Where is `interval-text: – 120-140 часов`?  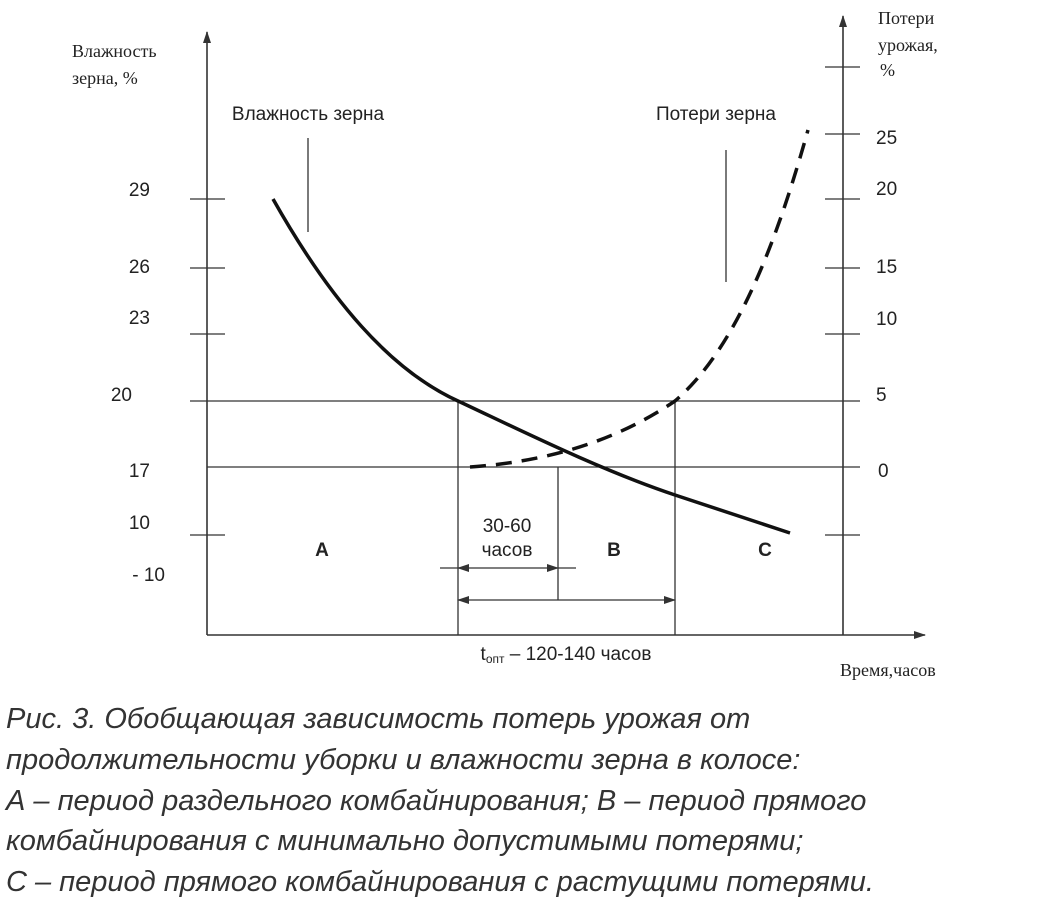
interval-text: – 120-140 часов is located at coordinates (577, 654).